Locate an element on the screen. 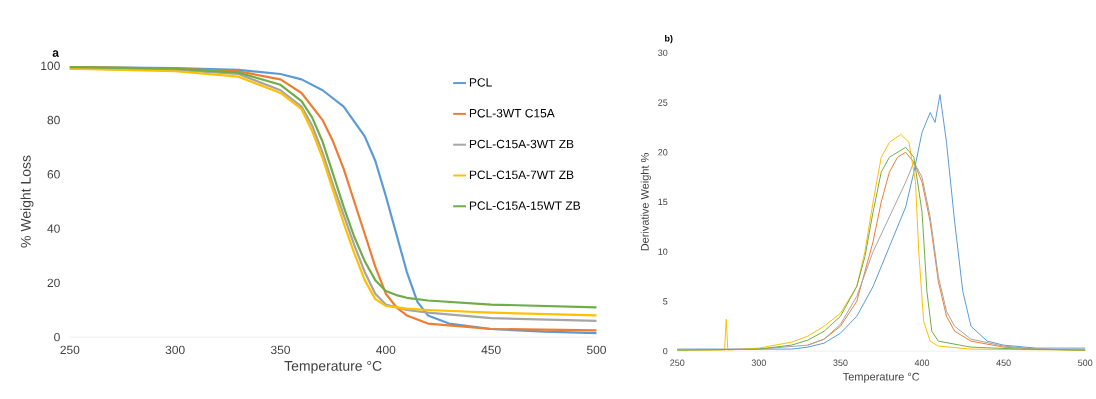 The width and height of the screenshot is (1096, 399). y-tick-label: 15 is located at coordinates (663, 202).